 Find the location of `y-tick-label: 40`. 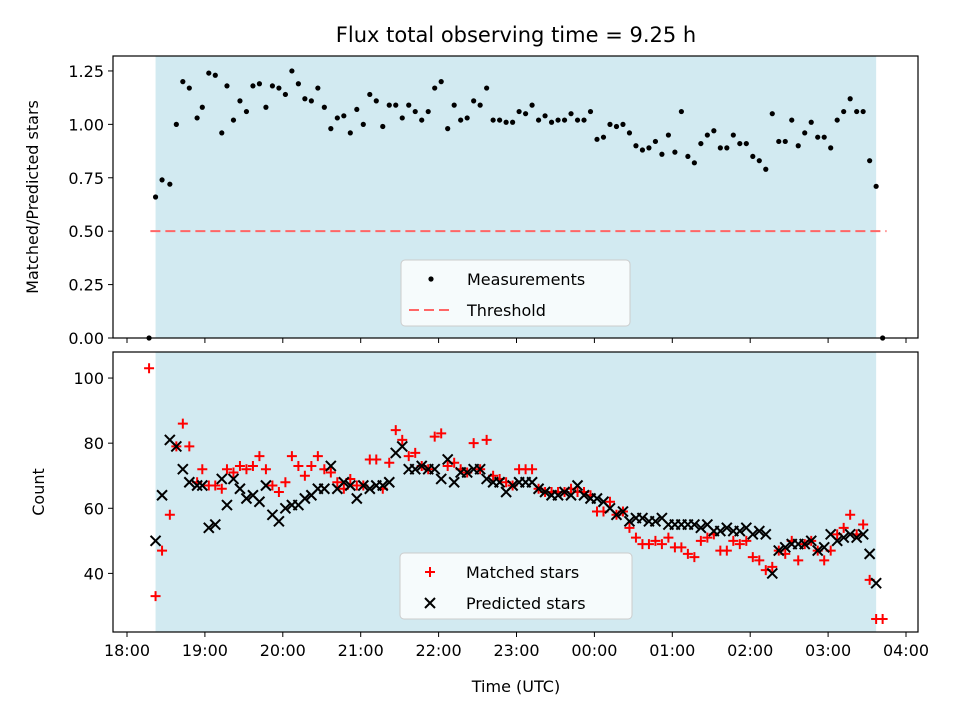

y-tick-label: 40 is located at coordinates (94, 573).